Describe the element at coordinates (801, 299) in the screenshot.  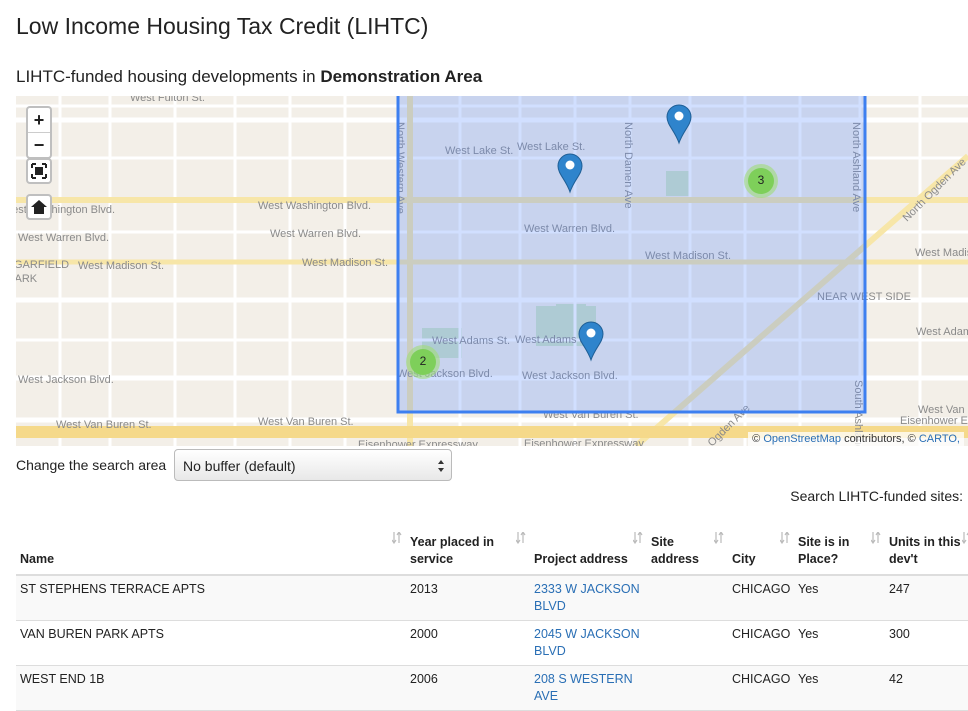
I see `avenue` at that location.